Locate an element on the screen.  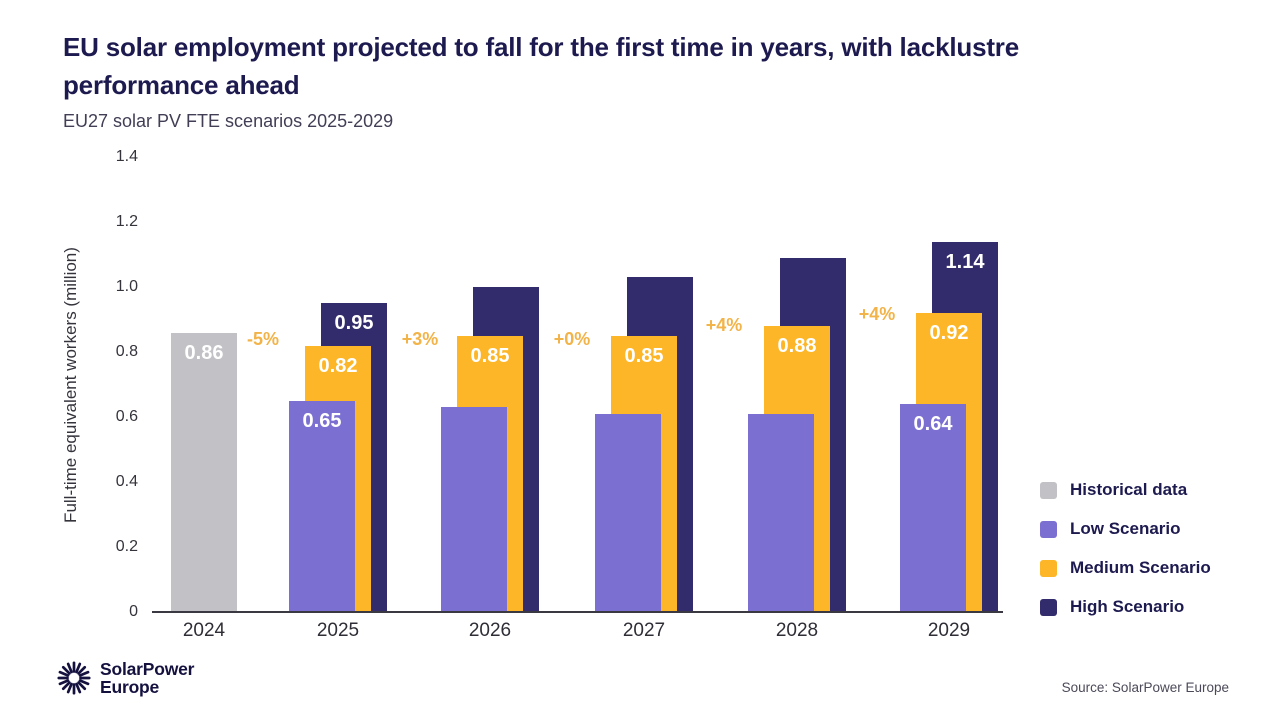
y-axis-title: Full-time equivalent workers (million) is located at coordinates (70, 385).